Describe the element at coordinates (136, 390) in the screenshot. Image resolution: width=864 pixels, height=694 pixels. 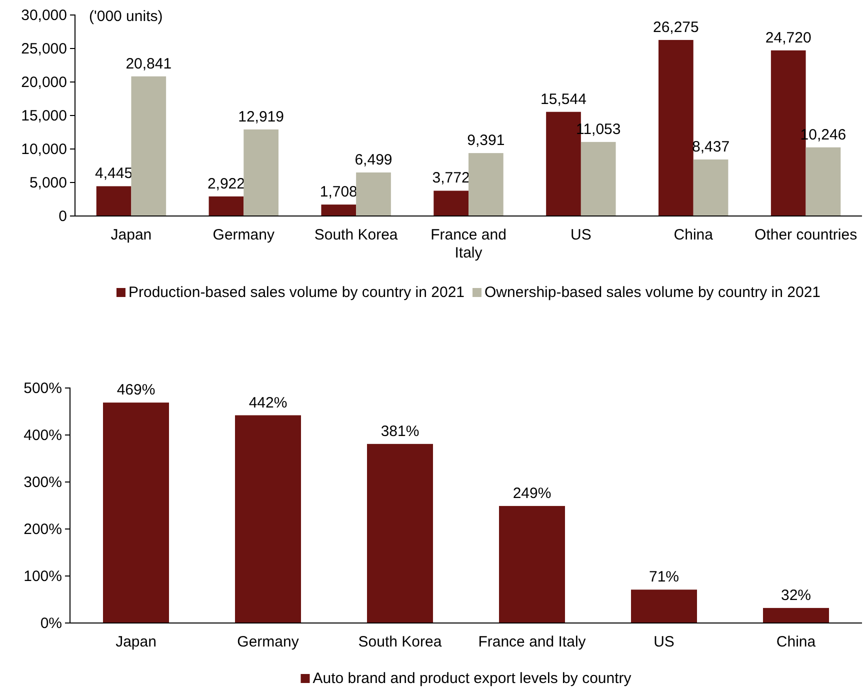
I see `data-label: 469%` at that location.